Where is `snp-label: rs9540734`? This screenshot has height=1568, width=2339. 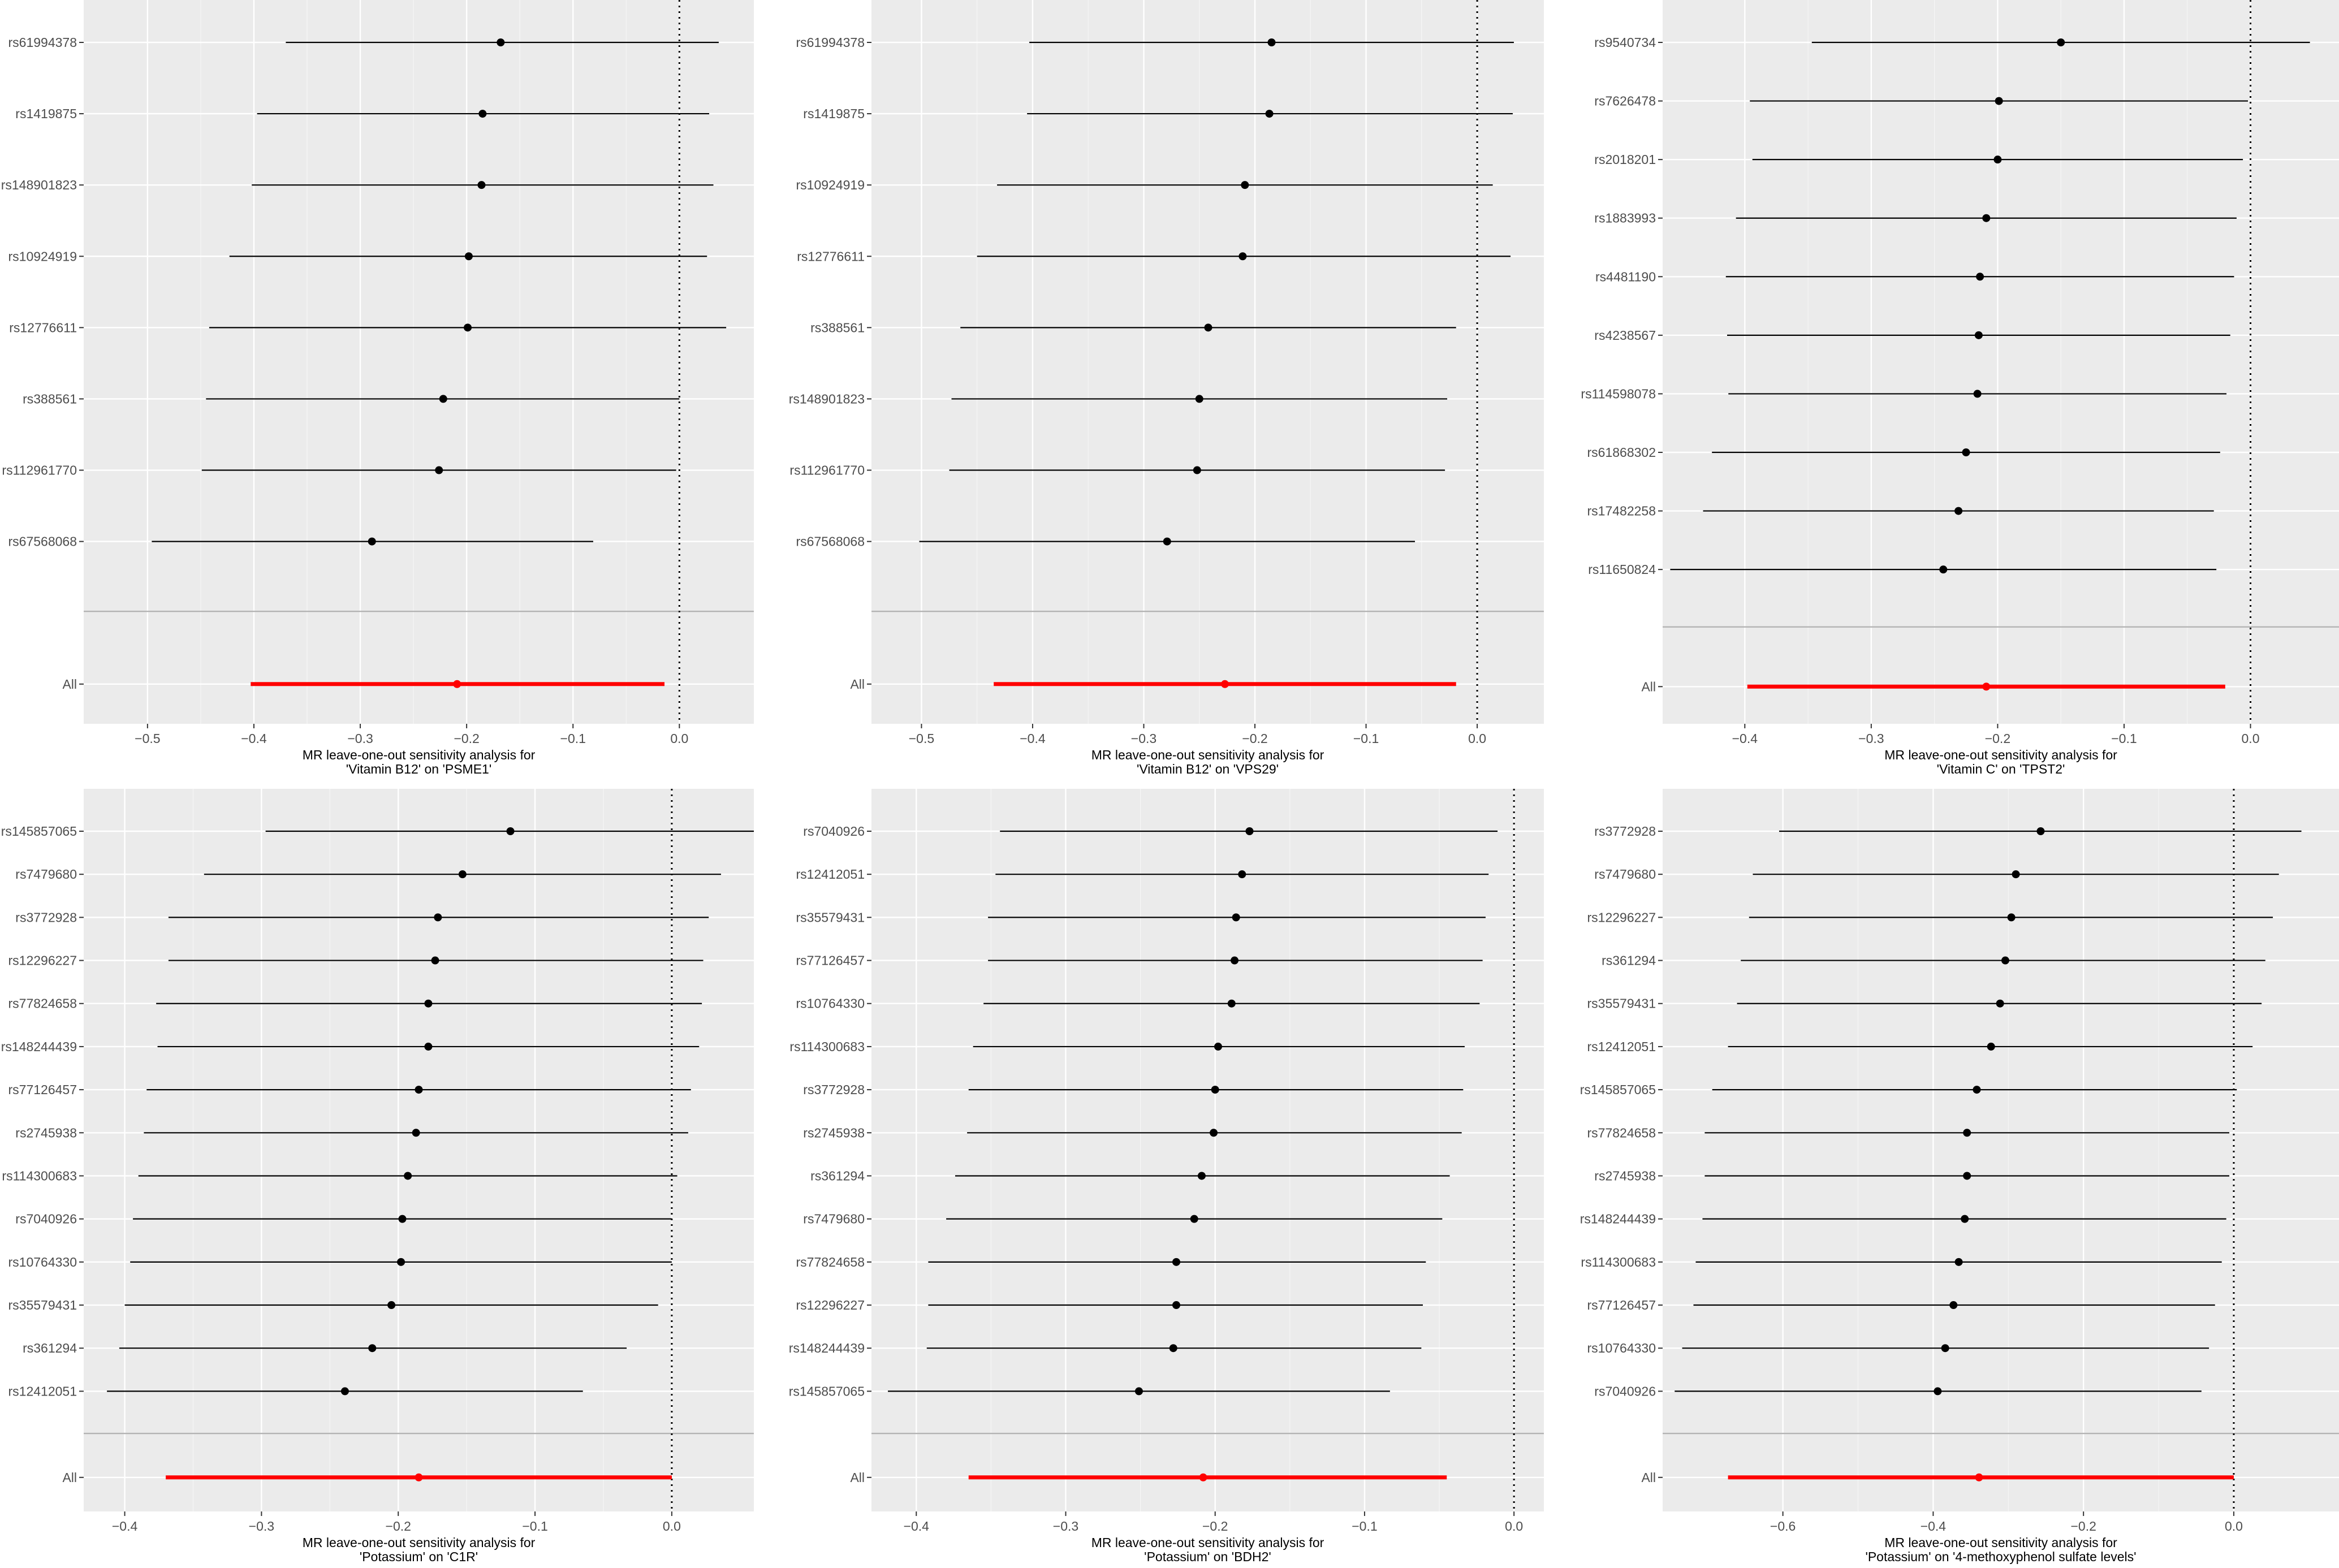
snp-label: rs9540734 is located at coordinates (1625, 42).